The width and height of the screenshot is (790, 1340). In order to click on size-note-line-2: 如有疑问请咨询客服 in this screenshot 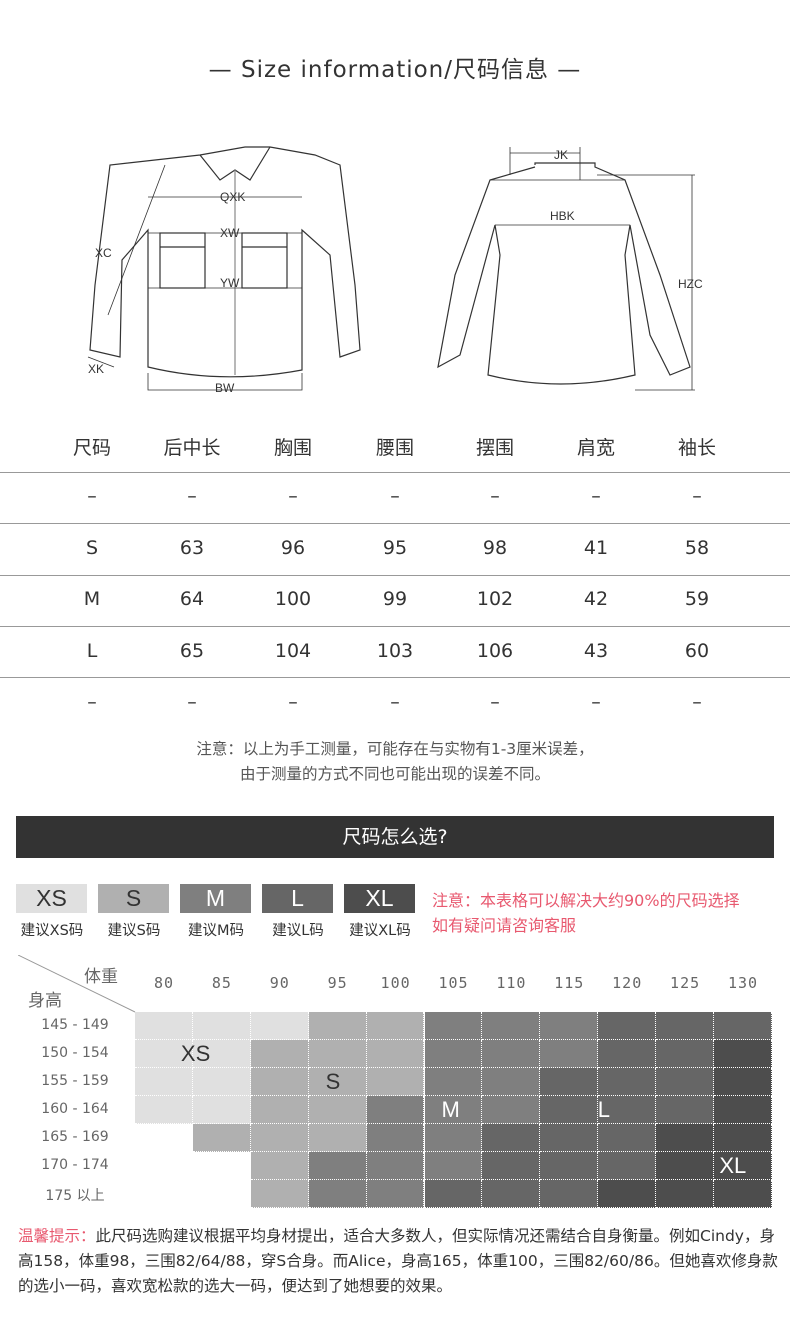, I will do `click(504, 925)`.